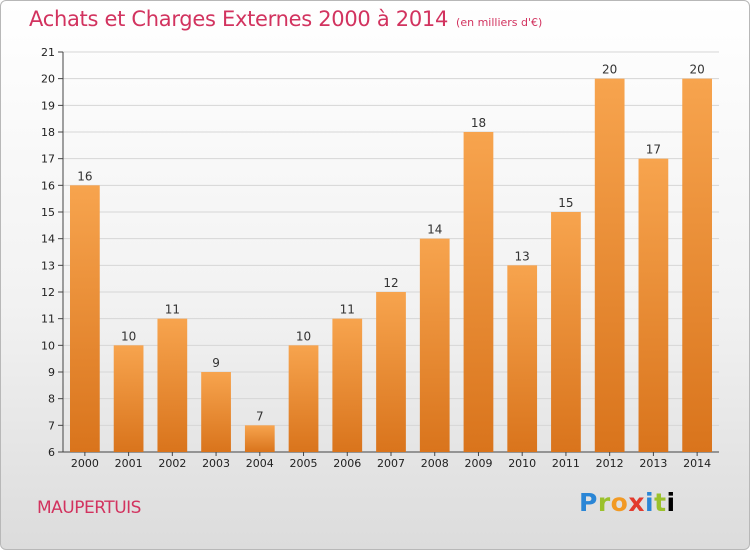 The height and width of the screenshot is (550, 750). I want to click on x-tick-label: 2003, so click(216, 463).